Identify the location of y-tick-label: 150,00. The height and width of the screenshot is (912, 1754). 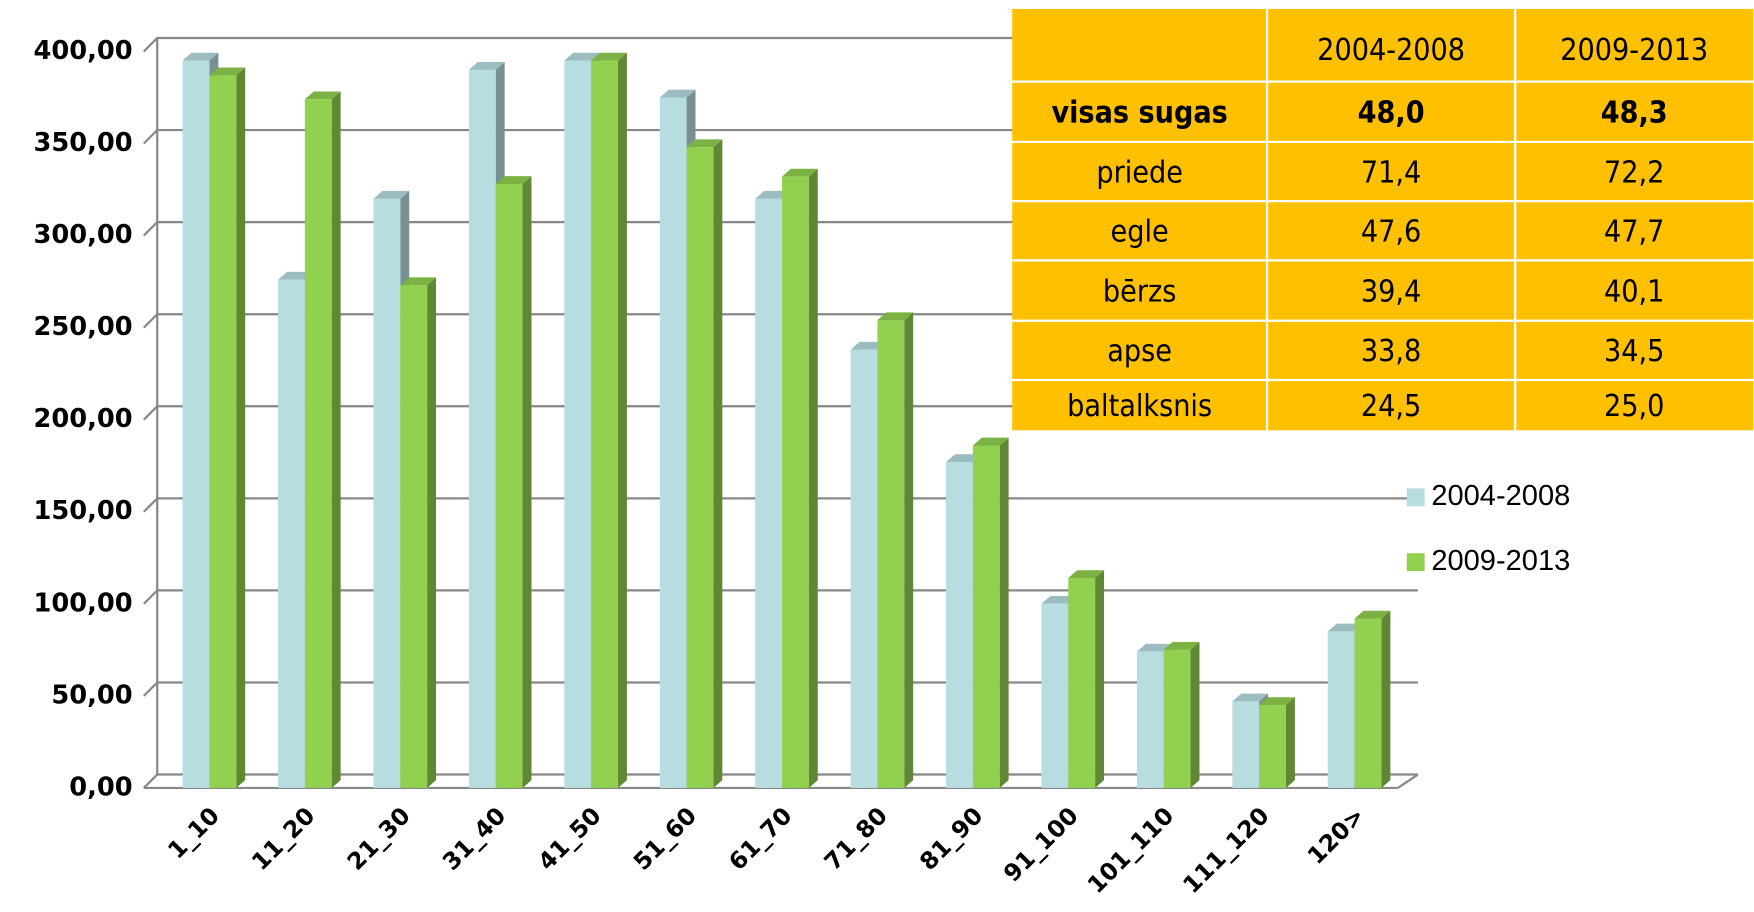
(83, 511).